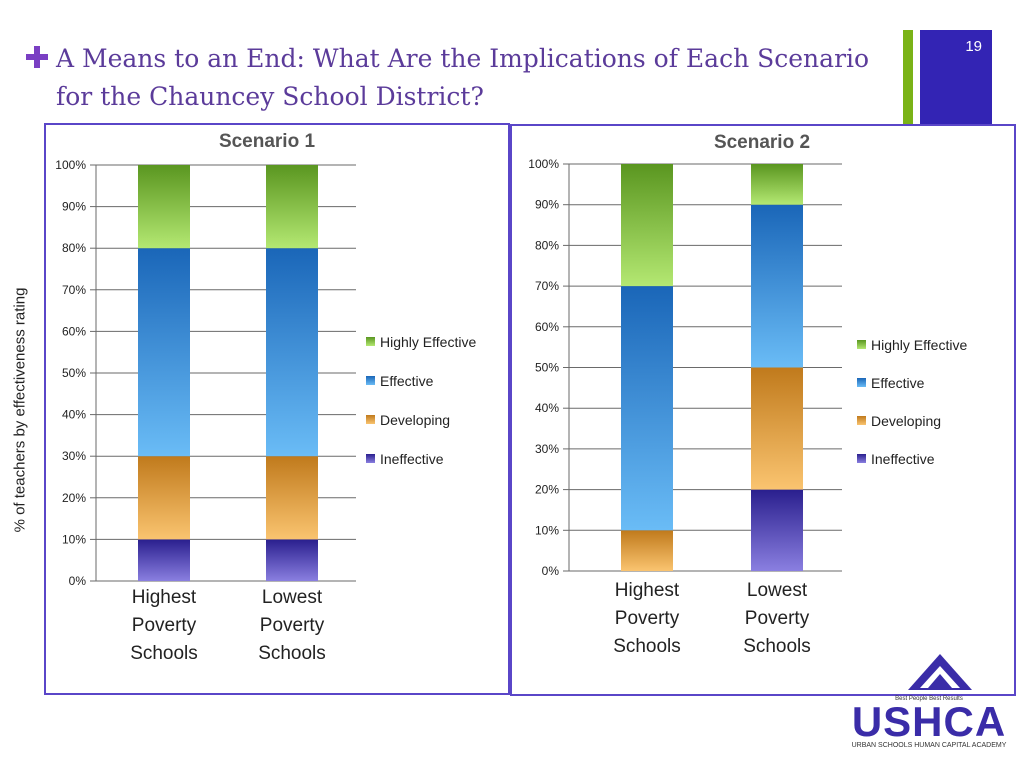 The image size is (1024, 768). What do you see at coordinates (267, 141) in the screenshot?
I see `chart-title: Scenario 1` at bounding box center [267, 141].